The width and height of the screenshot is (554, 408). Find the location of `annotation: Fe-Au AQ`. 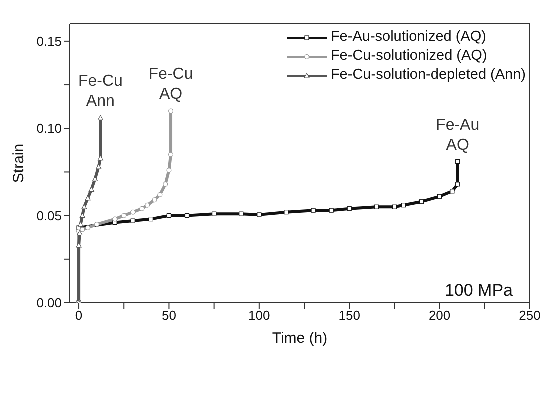

annotation: Fe-Au AQ is located at coordinates (458, 135).